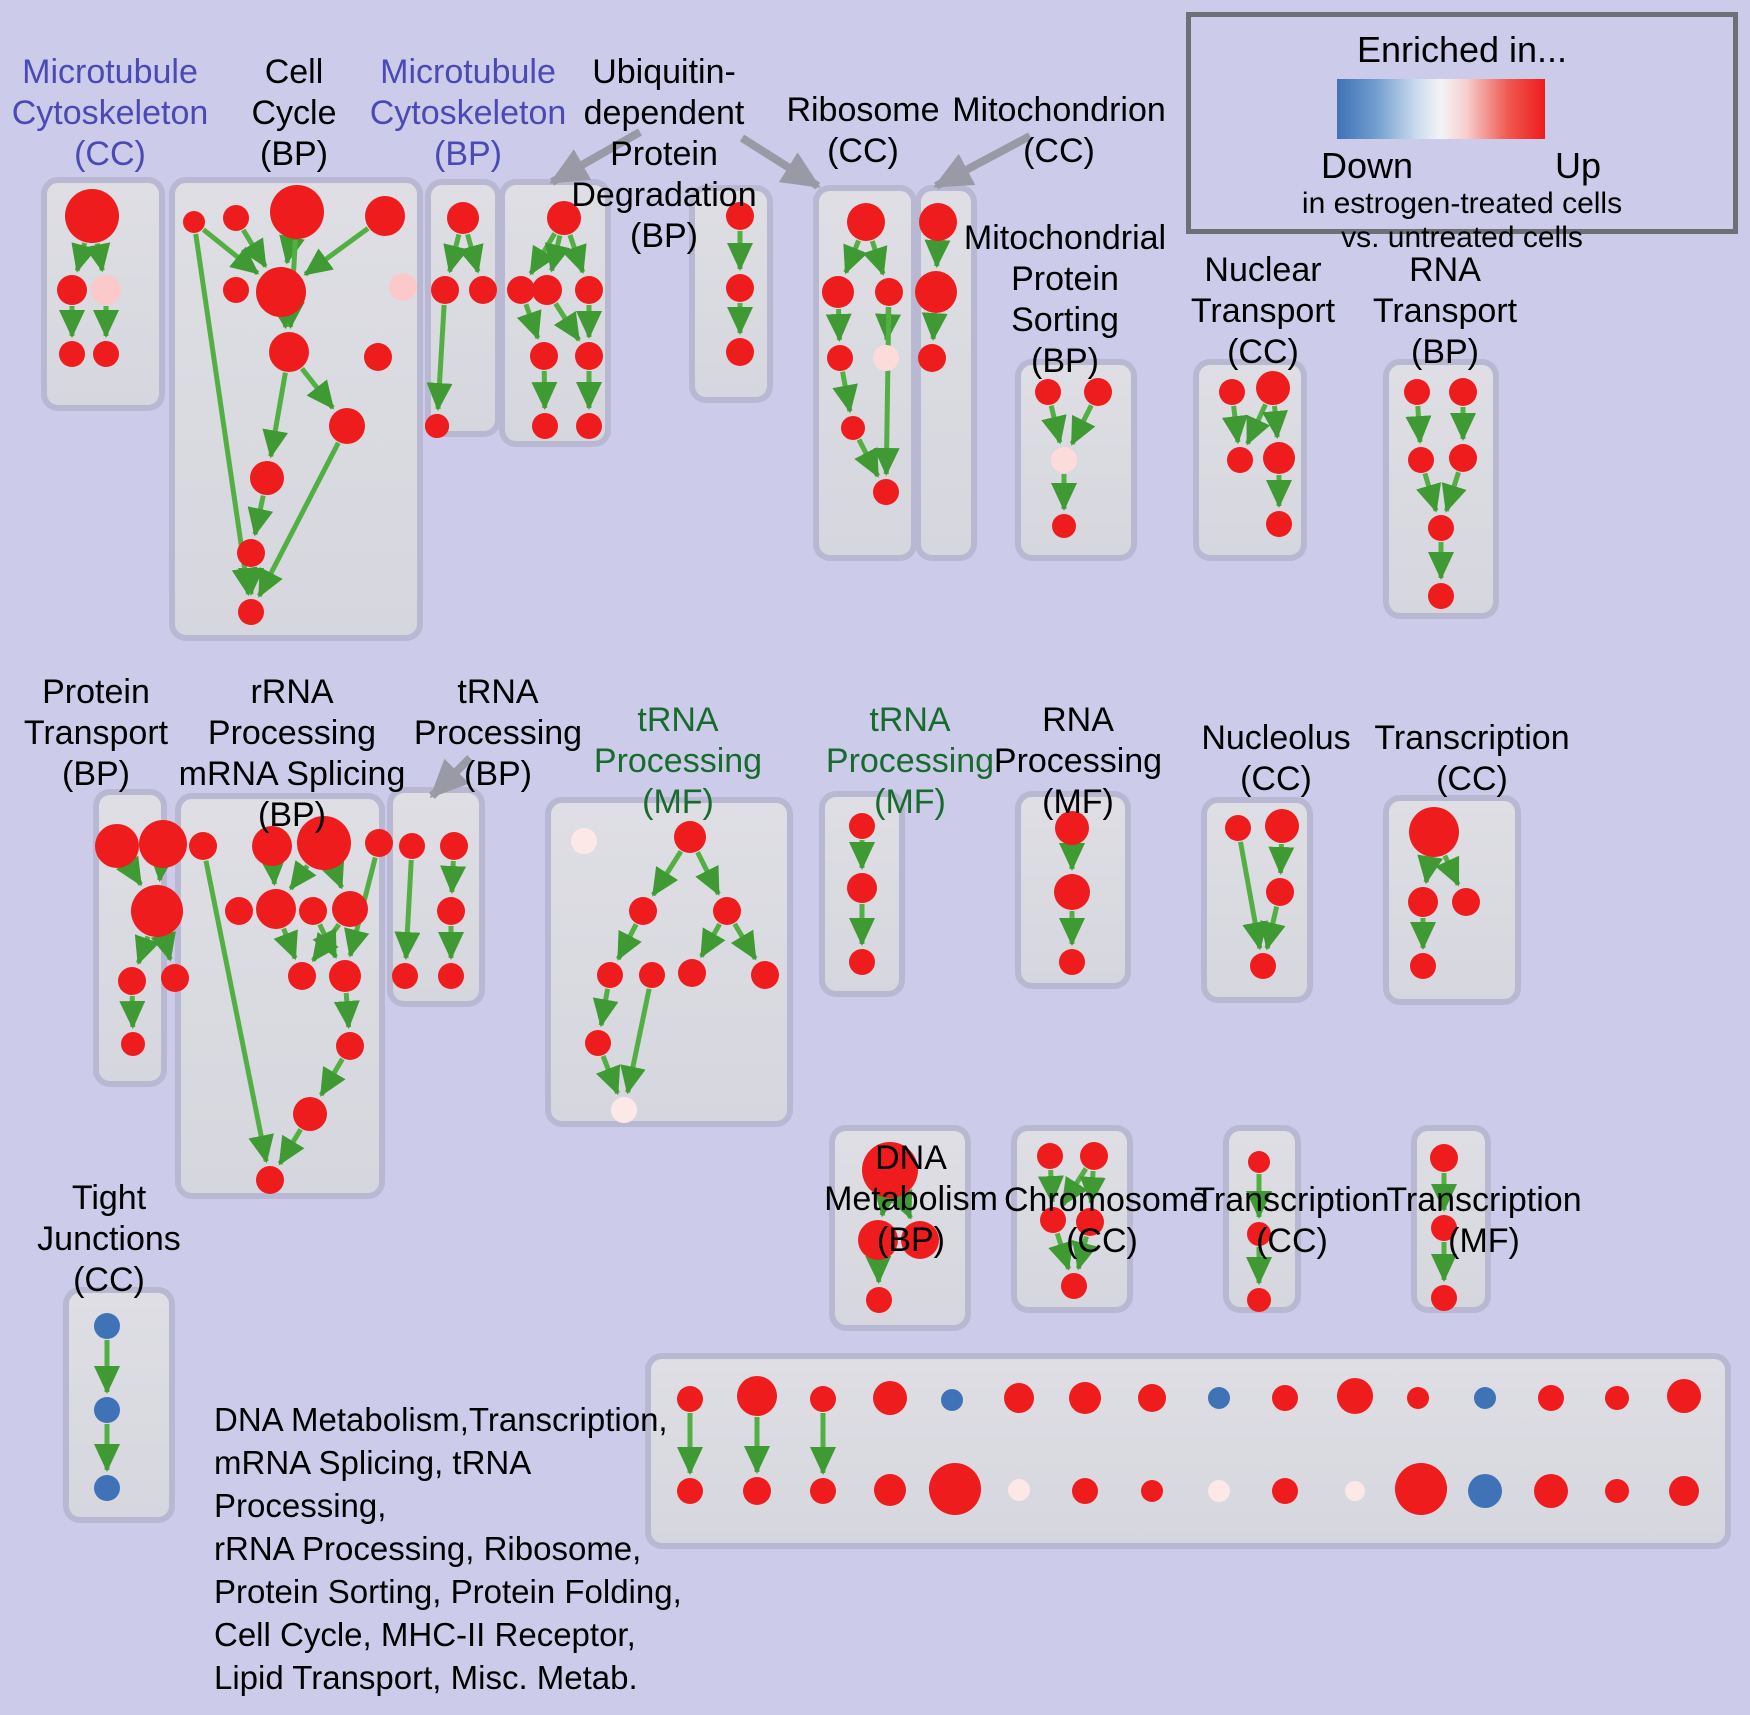  What do you see at coordinates (946, 373) in the screenshot?
I see `panel-mitochondrion` at bounding box center [946, 373].